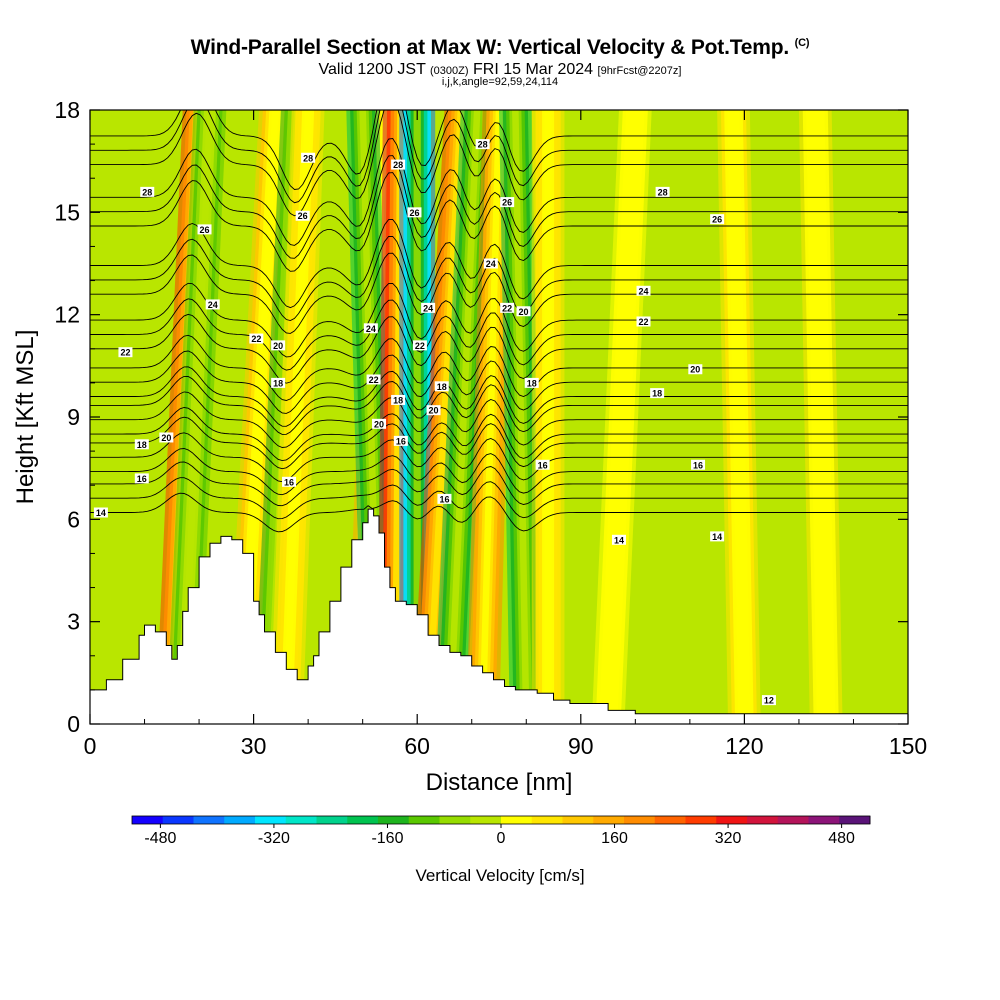 This screenshot has height=1000, width=1000. I want to click on contour-label-40: 14, so click(618, 539).